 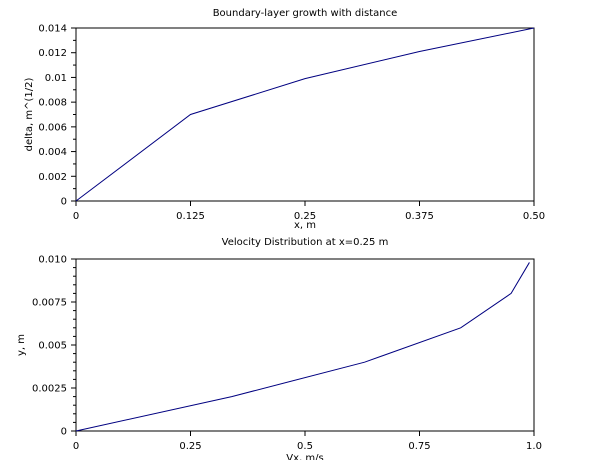 I want to click on y-tick-label: 0.010, so click(x=52, y=260).